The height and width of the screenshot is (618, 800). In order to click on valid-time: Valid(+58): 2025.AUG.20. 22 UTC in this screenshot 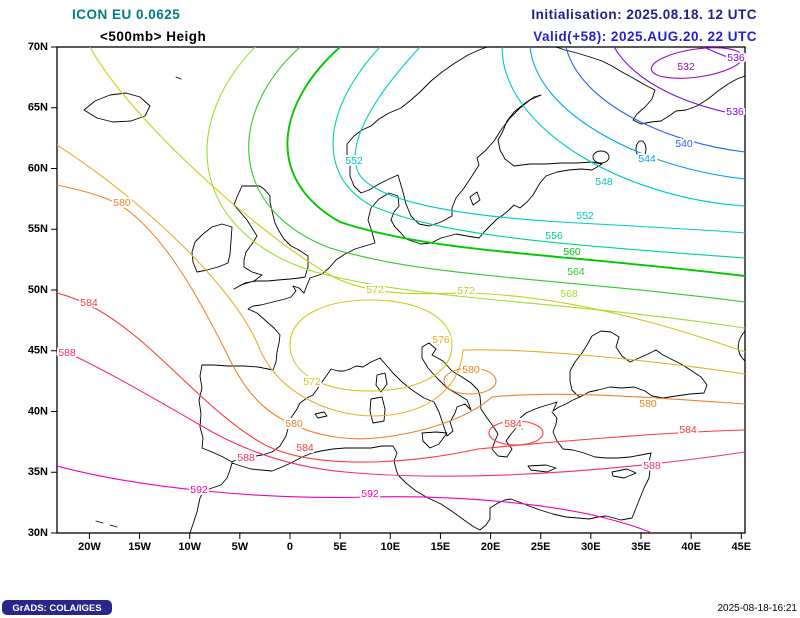, I will do `click(645, 36)`.